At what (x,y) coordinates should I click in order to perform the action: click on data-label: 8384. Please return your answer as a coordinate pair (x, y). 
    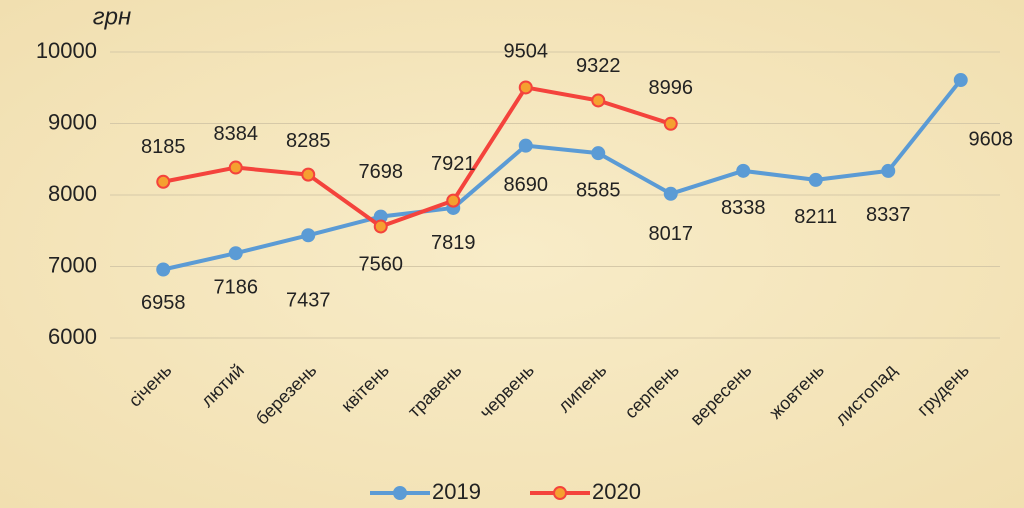
    Looking at the image, I should click on (236, 134).